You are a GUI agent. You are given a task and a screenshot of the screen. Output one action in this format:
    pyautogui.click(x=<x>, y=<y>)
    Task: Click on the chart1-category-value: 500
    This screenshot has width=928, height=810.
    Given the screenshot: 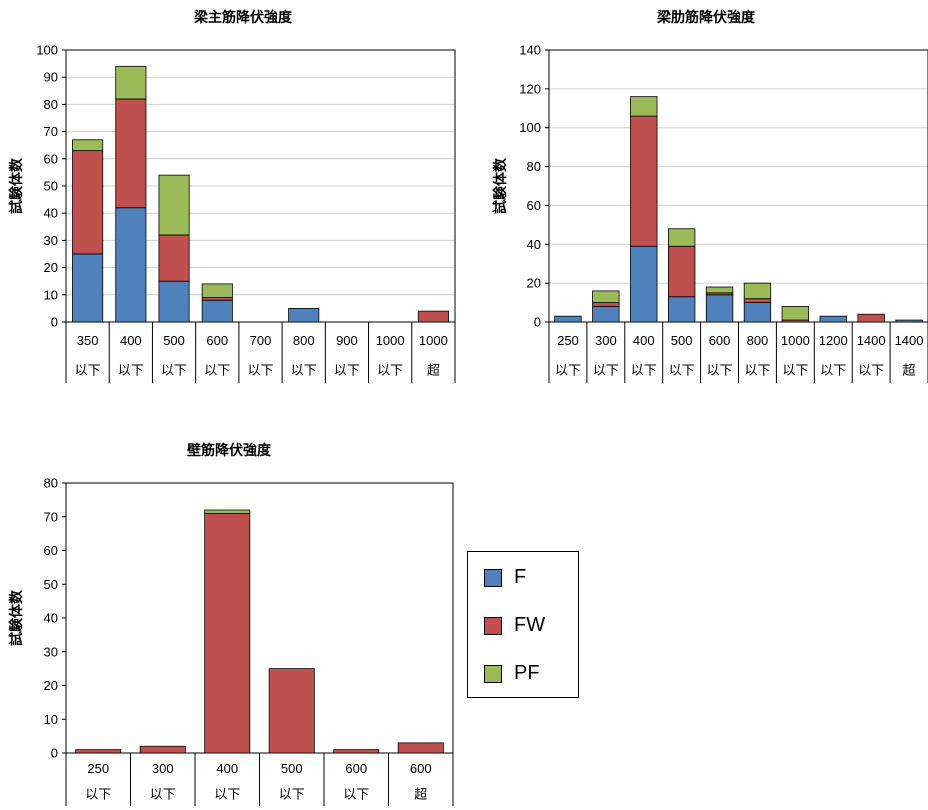 What is the action you would take?
    pyautogui.click(x=174, y=340)
    